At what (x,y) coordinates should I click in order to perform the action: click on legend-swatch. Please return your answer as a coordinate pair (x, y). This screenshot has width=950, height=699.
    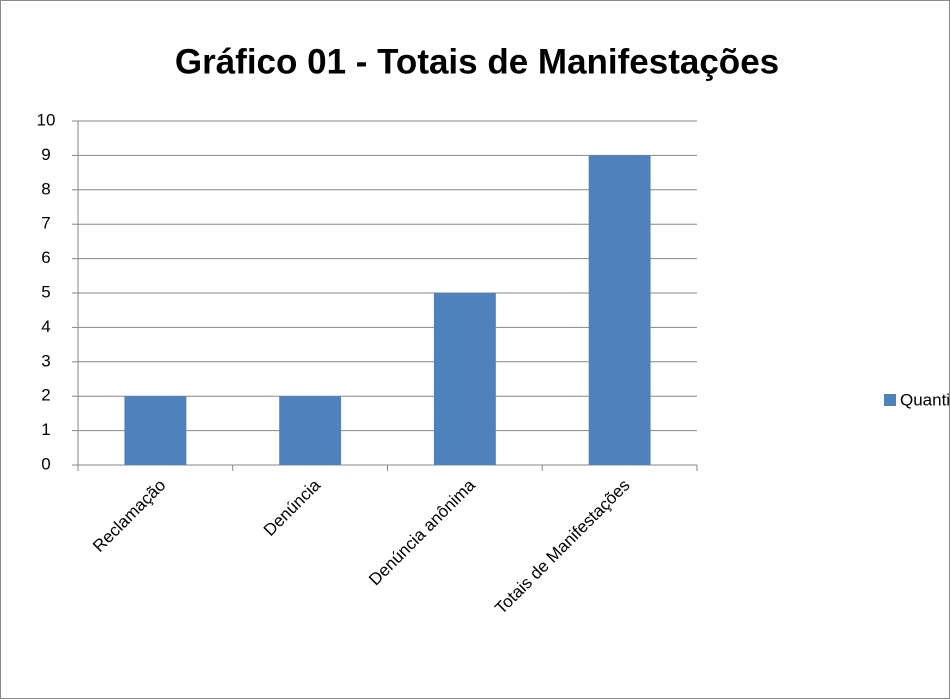
    Looking at the image, I should click on (890, 400).